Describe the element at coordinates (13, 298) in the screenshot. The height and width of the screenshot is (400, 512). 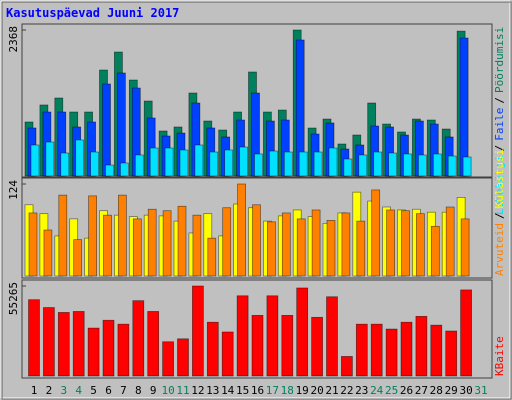
I see `y-tick-label: 55265` at that location.